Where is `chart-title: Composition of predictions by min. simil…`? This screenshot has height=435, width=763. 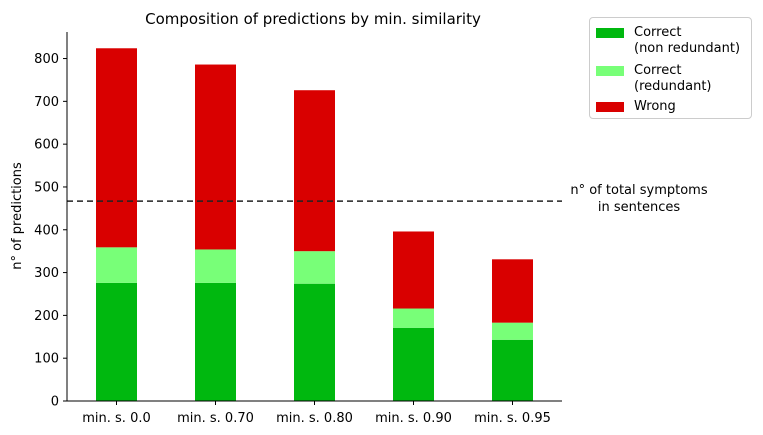 chart-title: Composition of predictions by min. simil… is located at coordinates (313, 19).